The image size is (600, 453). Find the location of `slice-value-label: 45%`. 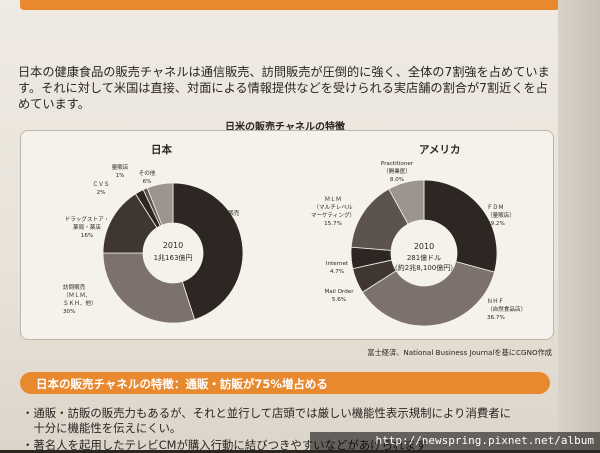

slice-value-label: 45% is located at coordinates (223, 222).